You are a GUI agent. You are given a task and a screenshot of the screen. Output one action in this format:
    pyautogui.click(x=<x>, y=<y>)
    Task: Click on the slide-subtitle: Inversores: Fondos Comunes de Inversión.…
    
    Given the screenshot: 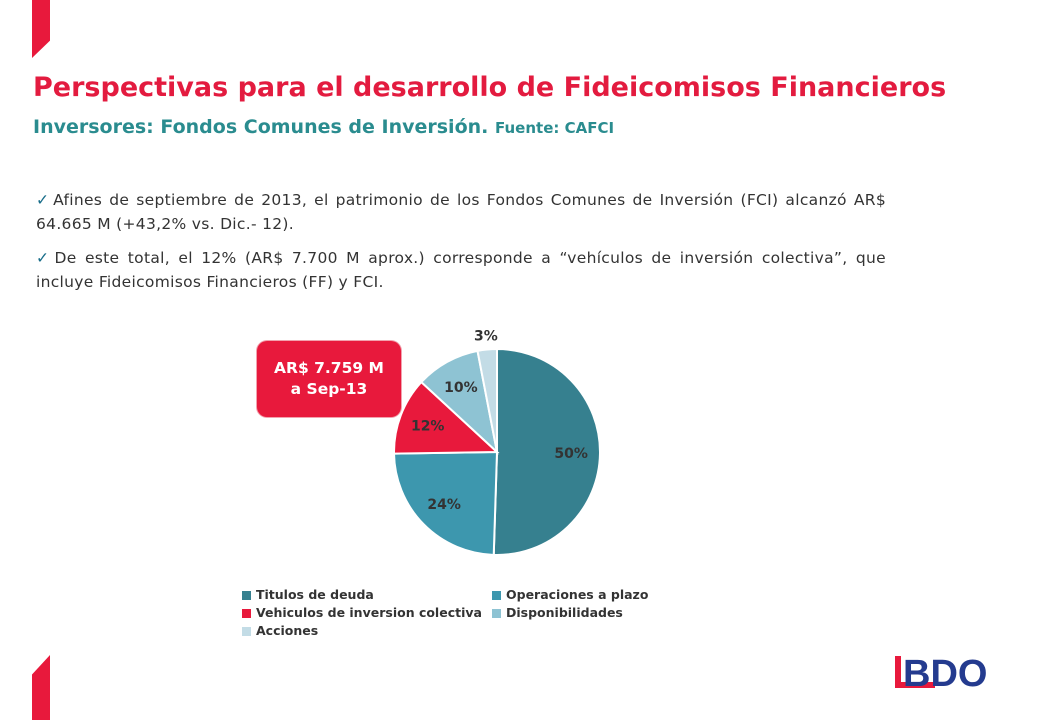 What is the action you would take?
    pyautogui.click(x=323, y=127)
    